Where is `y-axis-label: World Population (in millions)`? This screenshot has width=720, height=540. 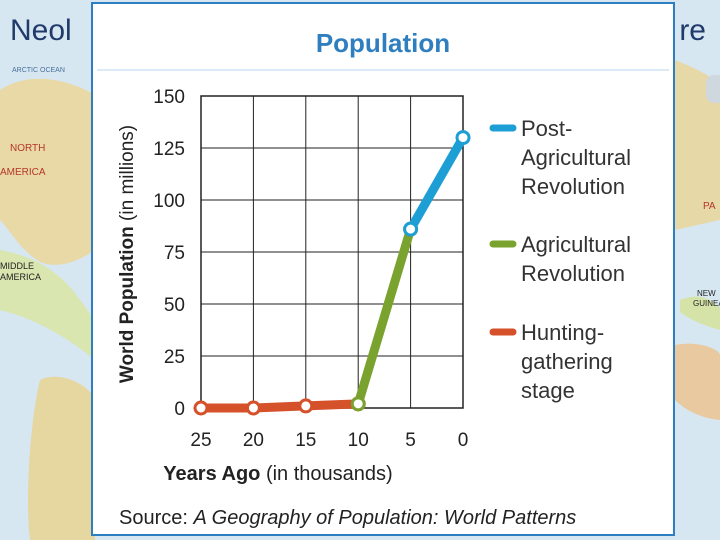
y-axis-label: World Population (in millions) is located at coordinates (127, 254).